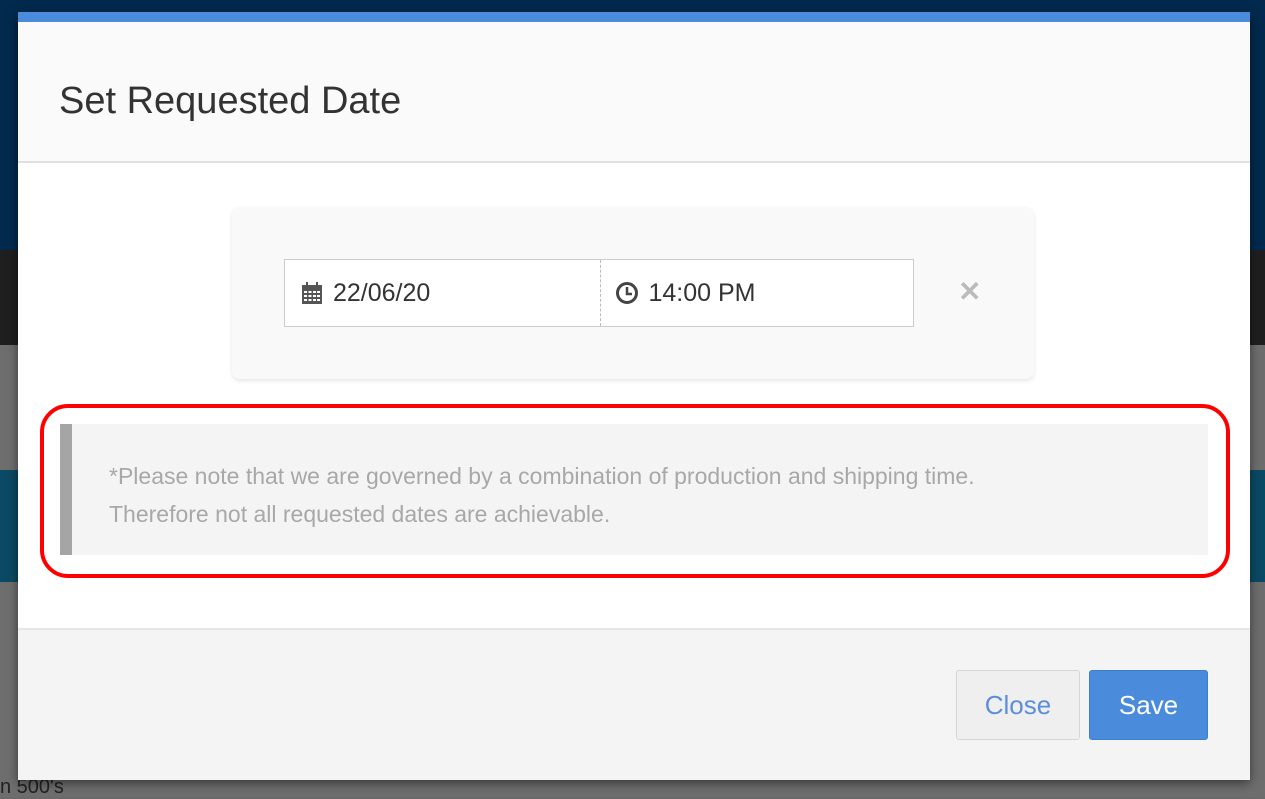 This screenshot has height=799, width=1265. What do you see at coordinates (702, 292) in the screenshot?
I see `time-value: 14:00 PM` at bounding box center [702, 292].